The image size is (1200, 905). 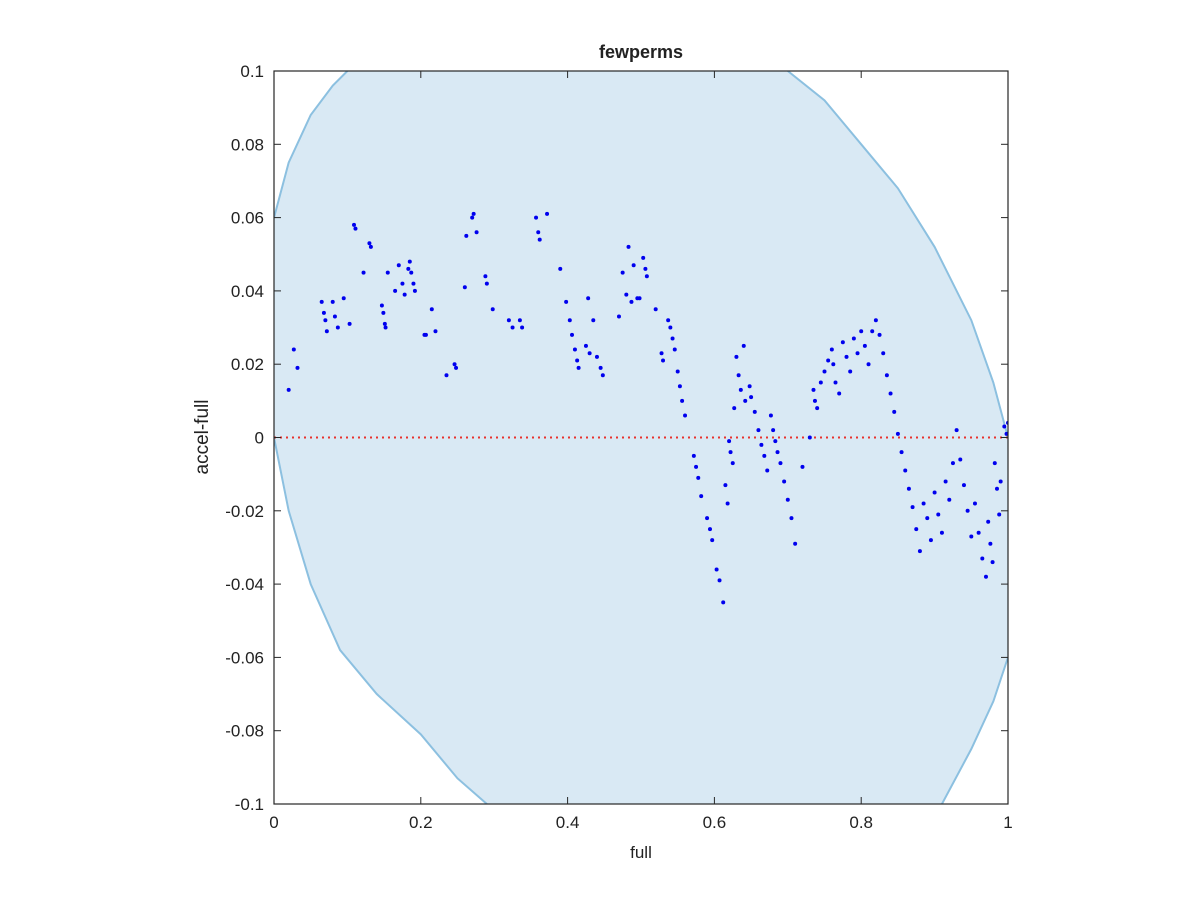 What do you see at coordinates (421, 822) in the screenshot?
I see `x-tick-label: 0.2` at bounding box center [421, 822].